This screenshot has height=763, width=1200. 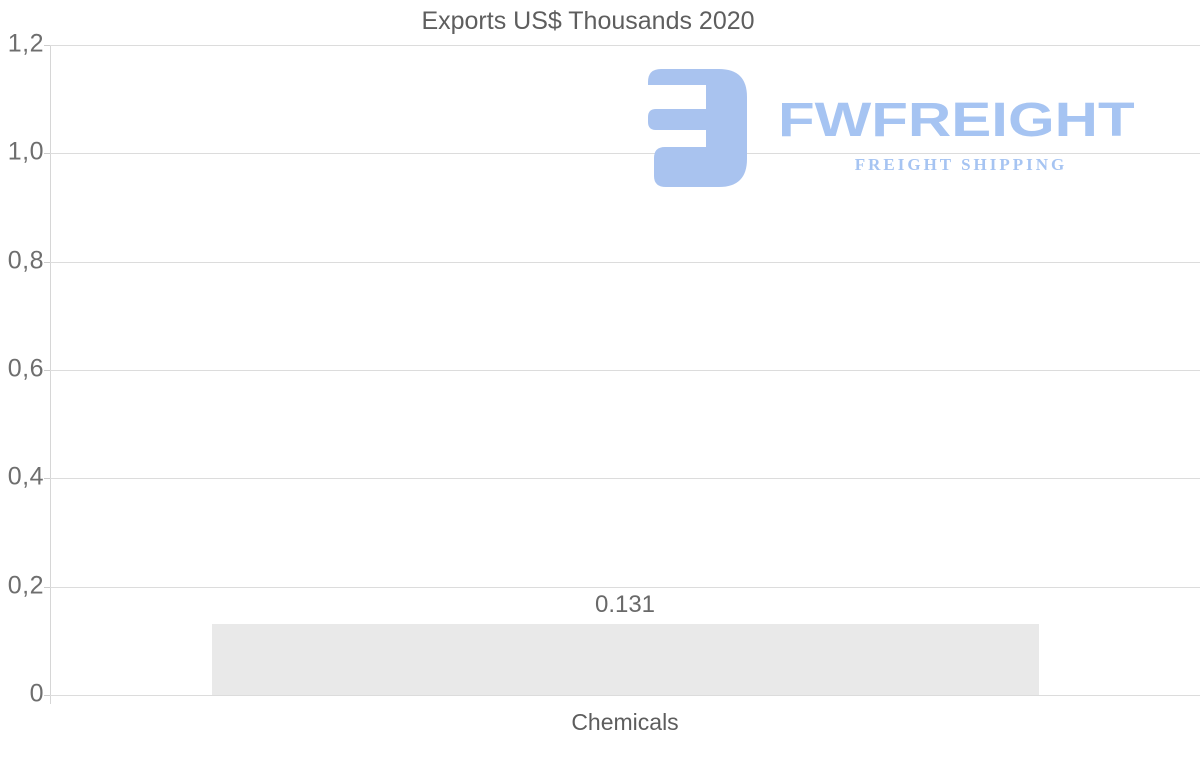 What do you see at coordinates (625, 154) in the screenshot?
I see `gridline-1,0` at bounding box center [625, 154].